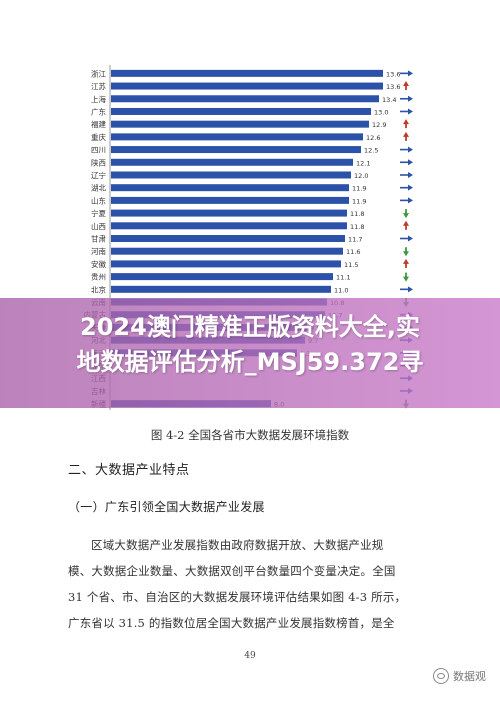 The image size is (500, 706). What do you see at coordinates (250, 345) in the screenshot?
I see `overlay-text: 2024澳门精准正版资料大全,实 地数据评估分析_MSJ59.372寻` at bounding box center [250, 345].